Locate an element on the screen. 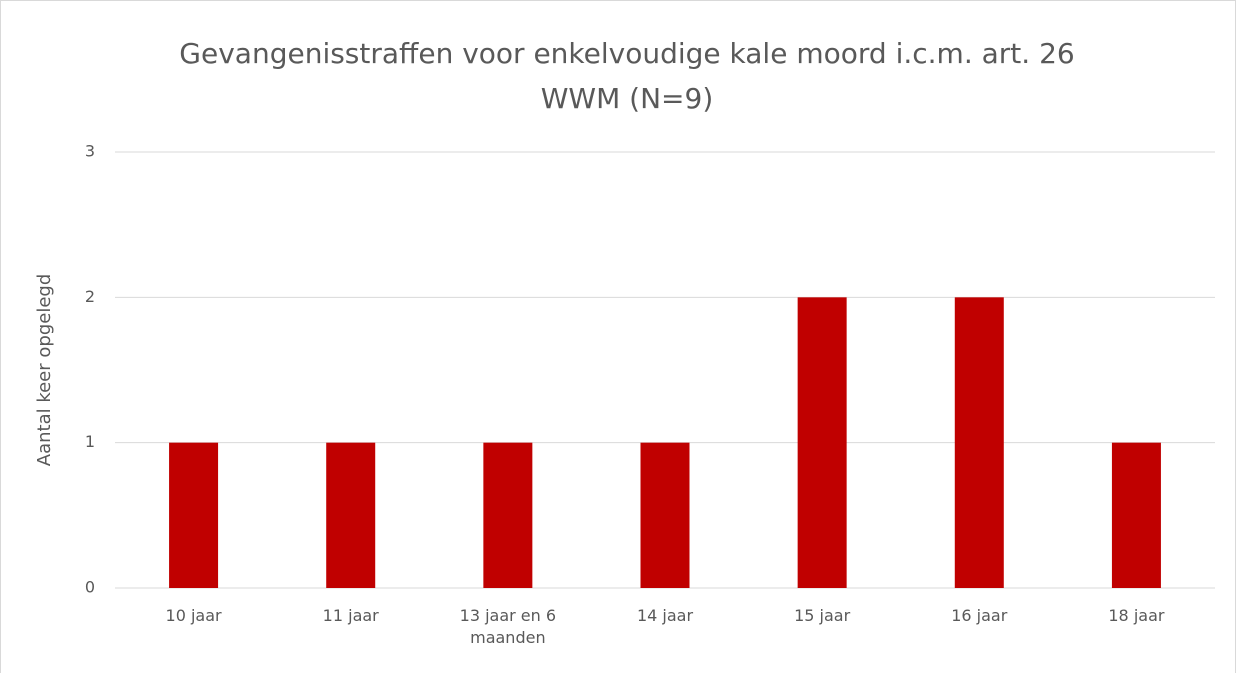  y-tick-label: 2 is located at coordinates (90, 296).